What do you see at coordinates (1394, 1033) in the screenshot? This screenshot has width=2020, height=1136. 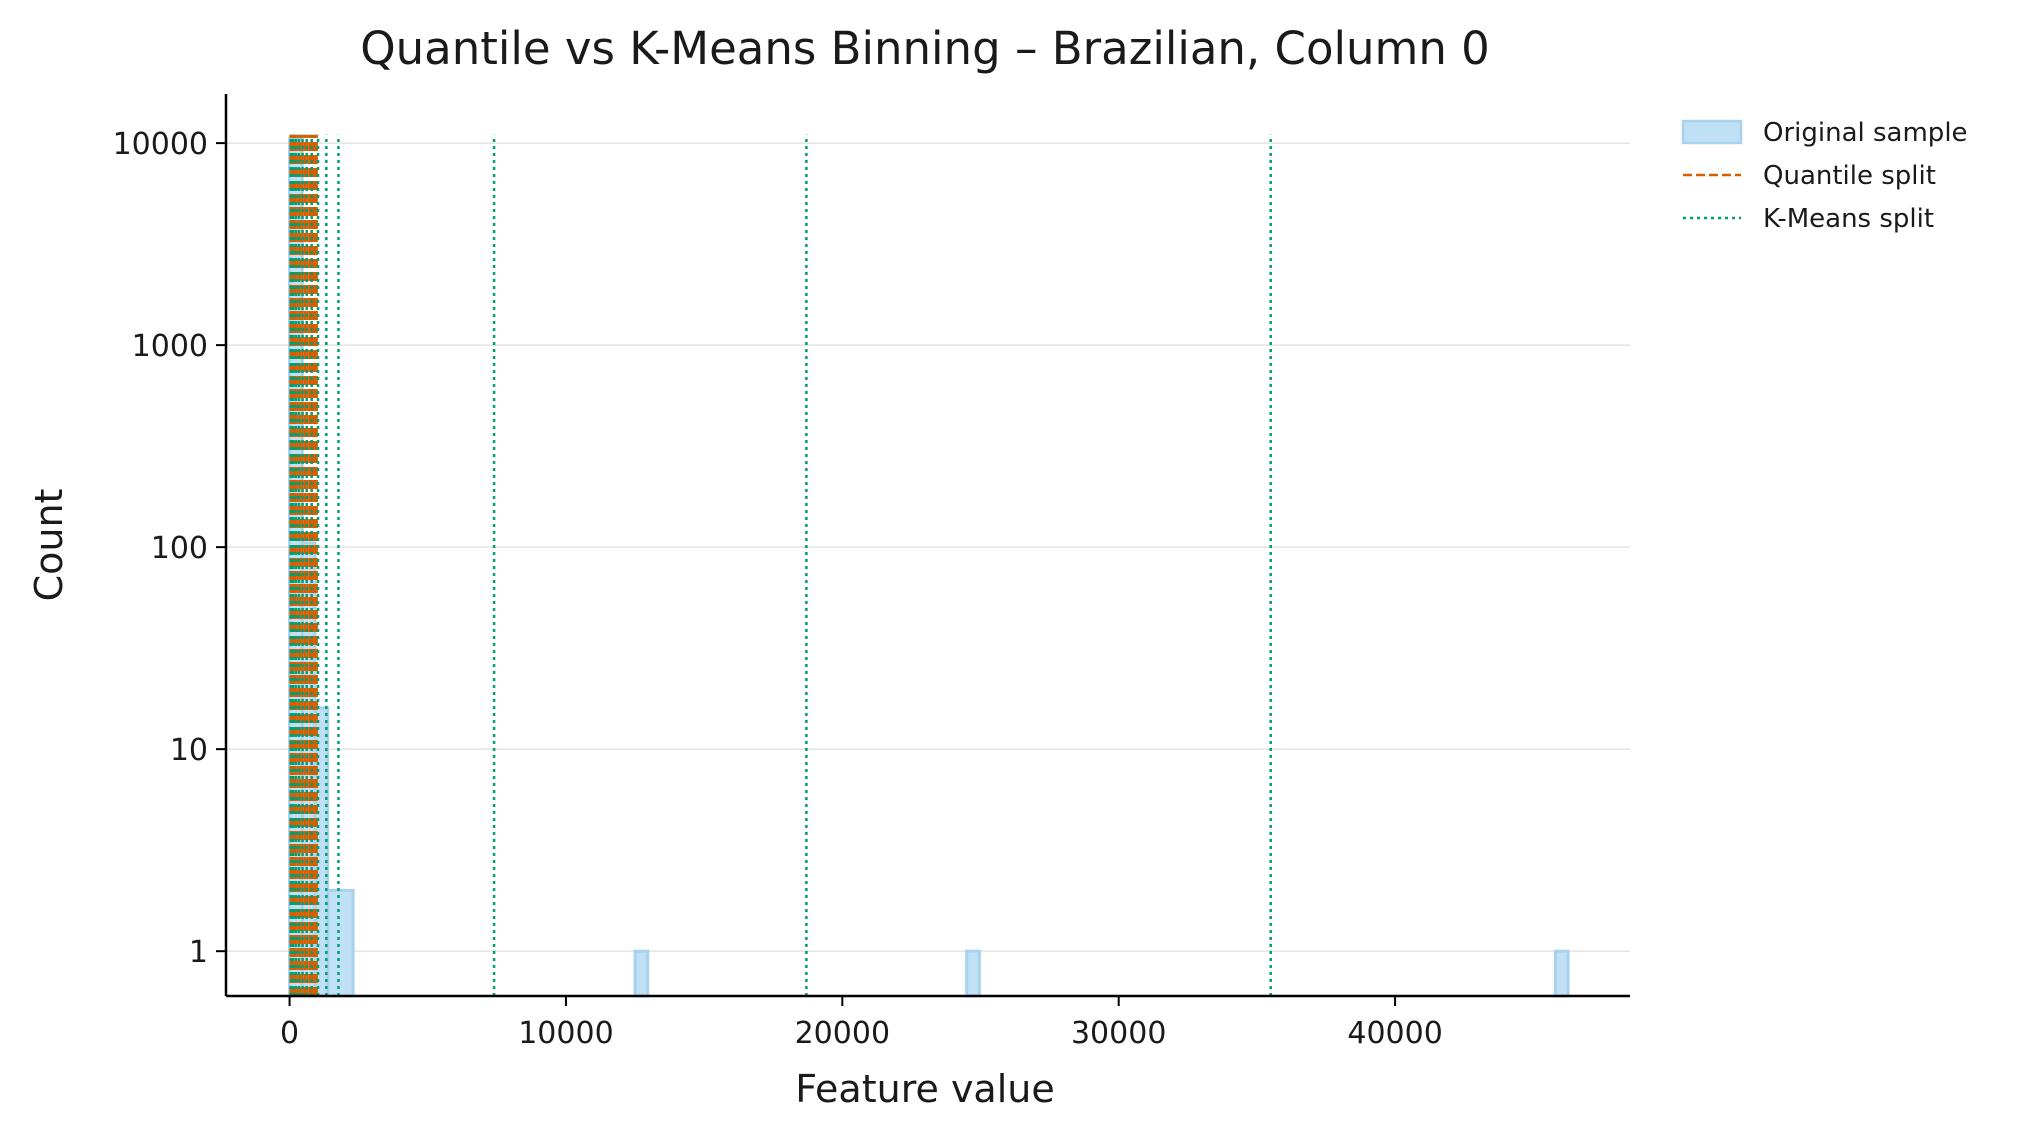 I see `x-tick-label: 40000` at bounding box center [1394, 1033].